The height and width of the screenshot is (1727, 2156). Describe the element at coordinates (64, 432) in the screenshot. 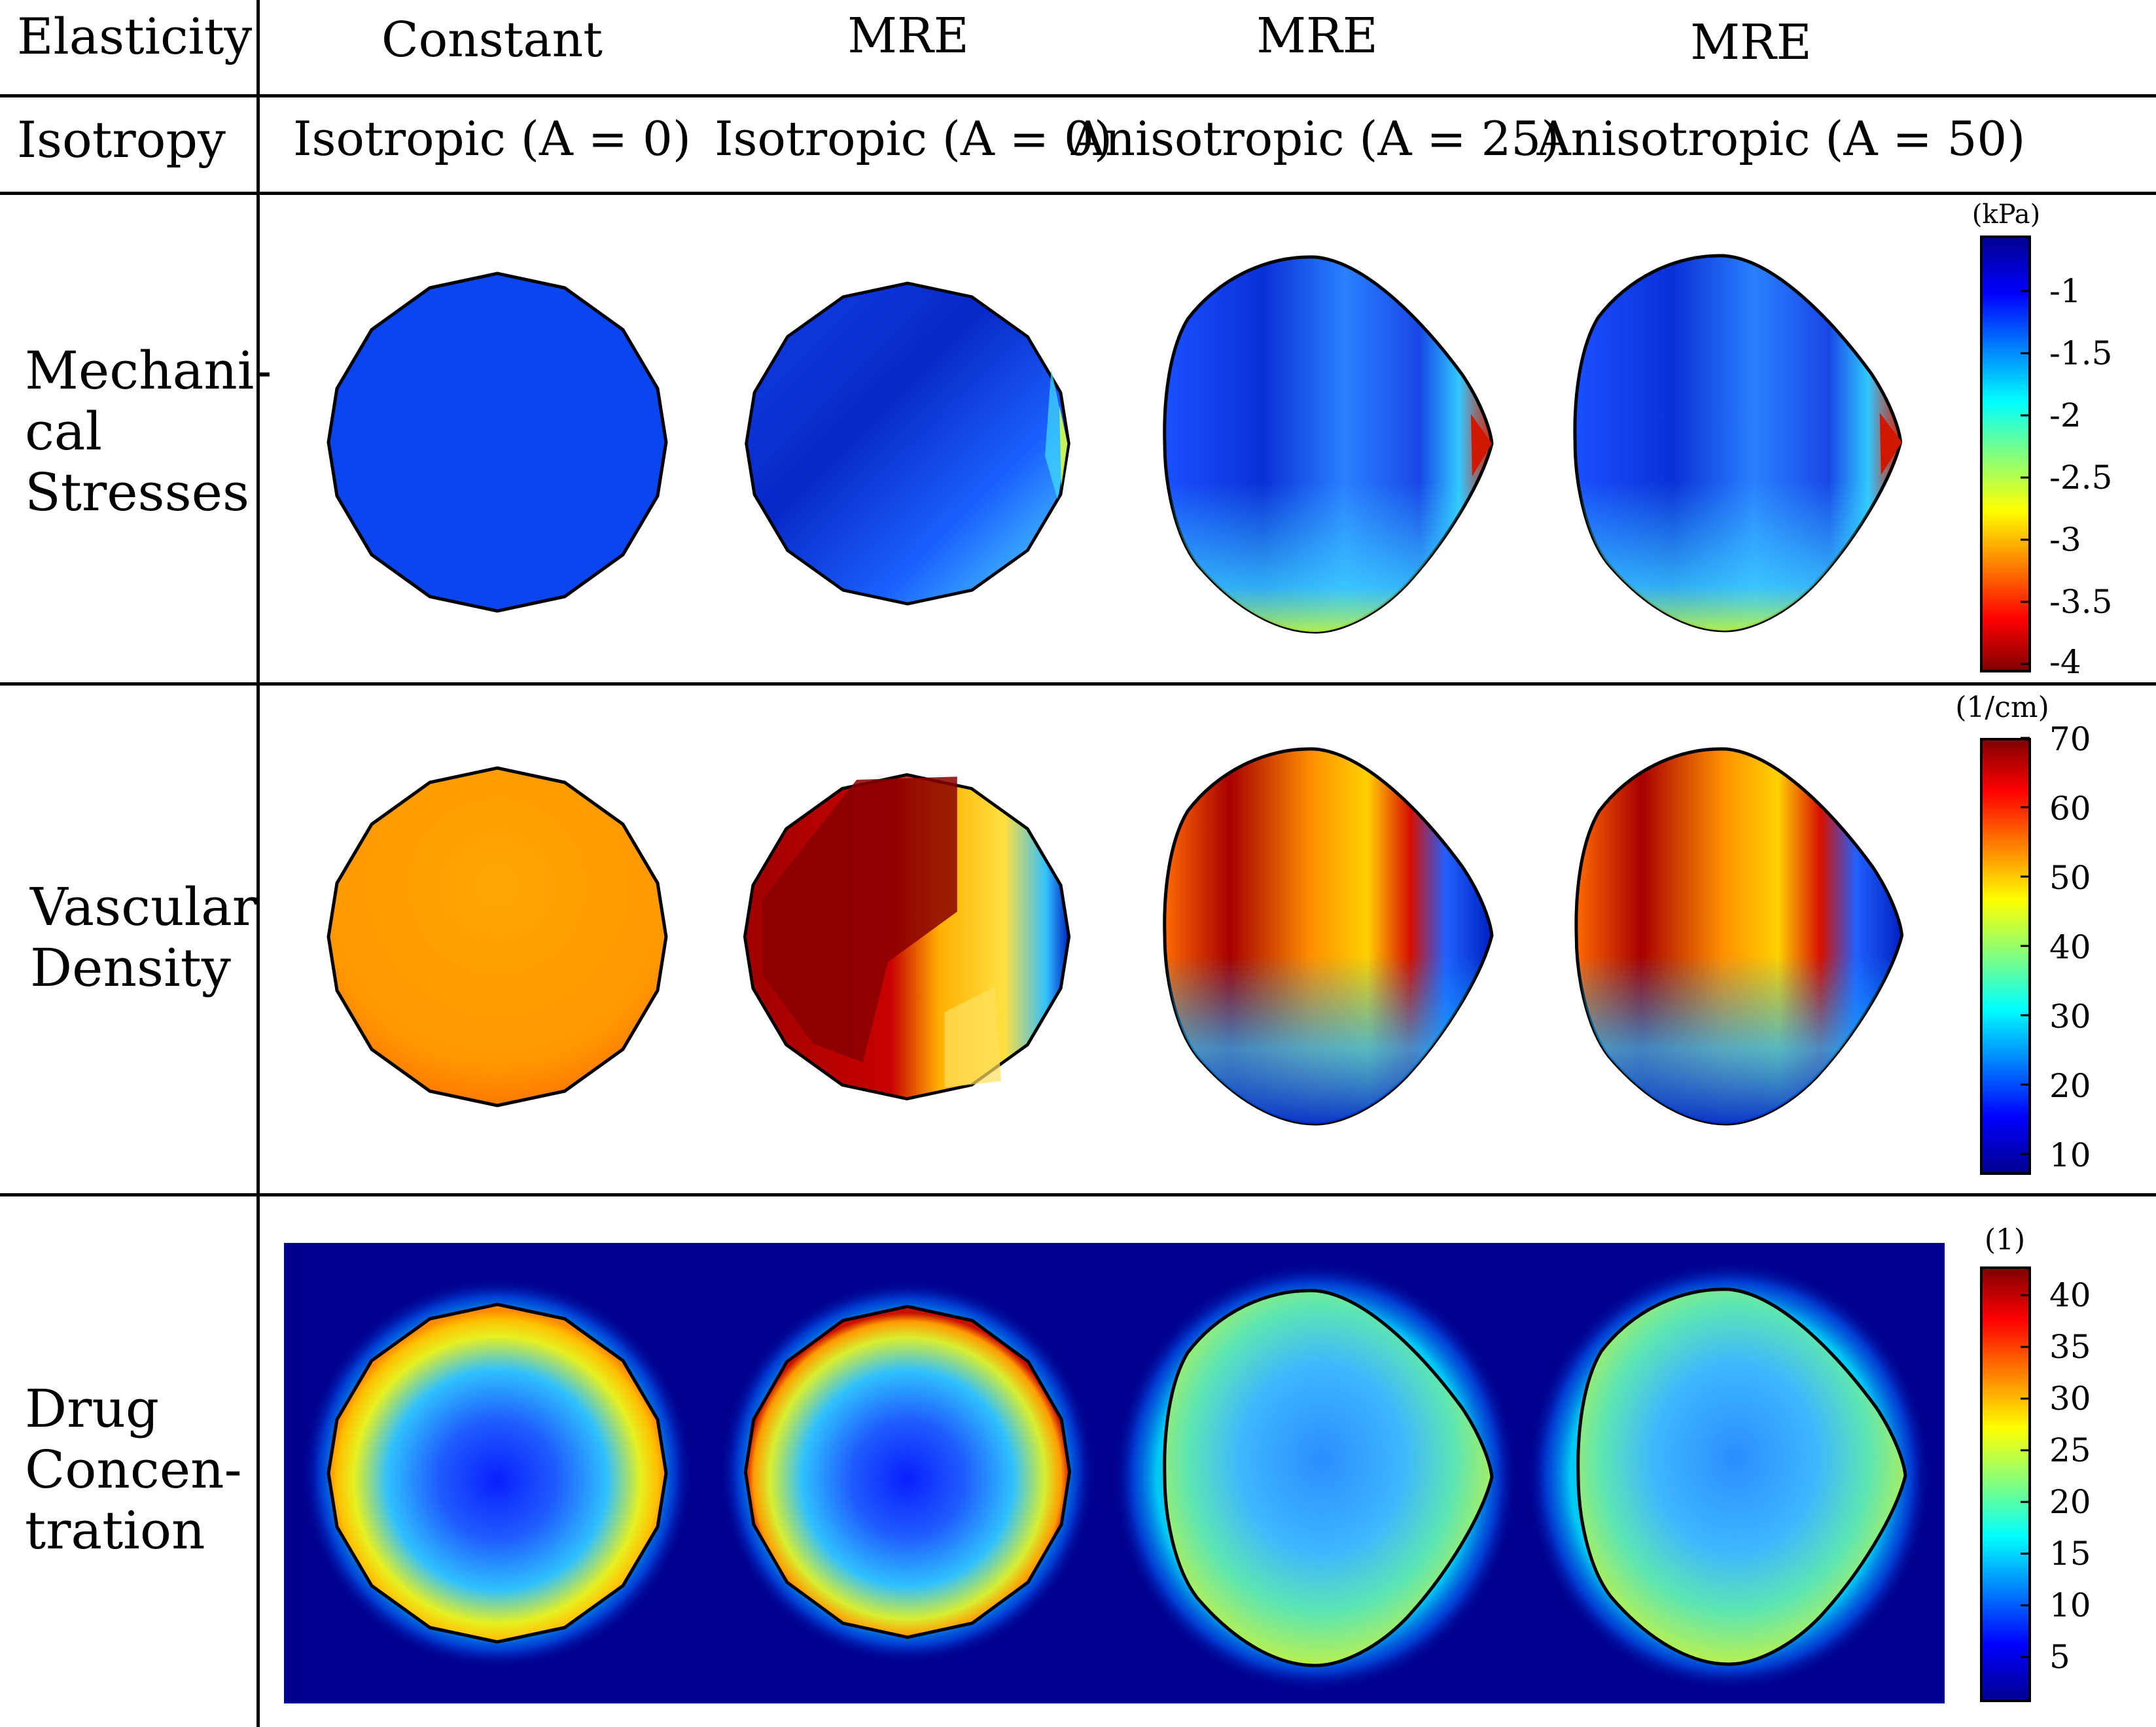

I see `row-label-line: cal` at that location.